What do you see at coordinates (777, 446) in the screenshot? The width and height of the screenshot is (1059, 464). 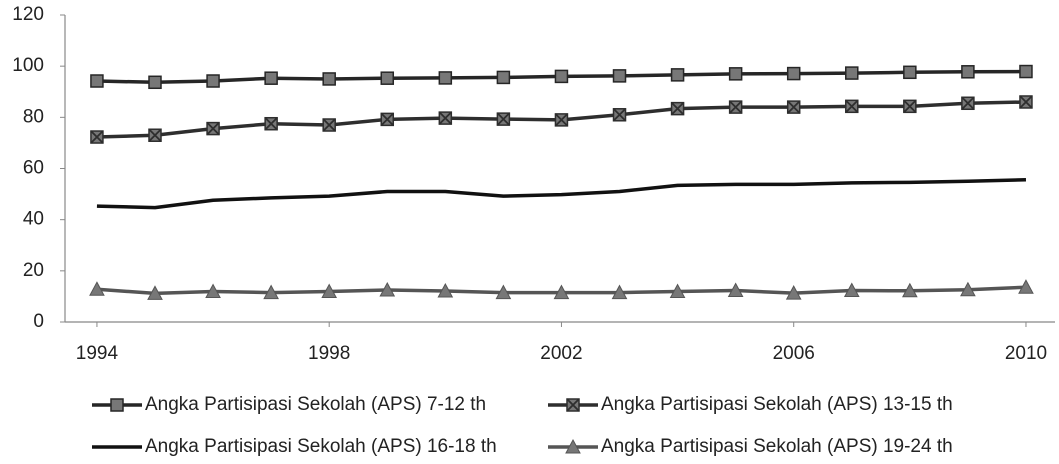 I see `legend-label: Angka Partisipasi Sekolah (APS) 19-24 th` at bounding box center [777, 446].